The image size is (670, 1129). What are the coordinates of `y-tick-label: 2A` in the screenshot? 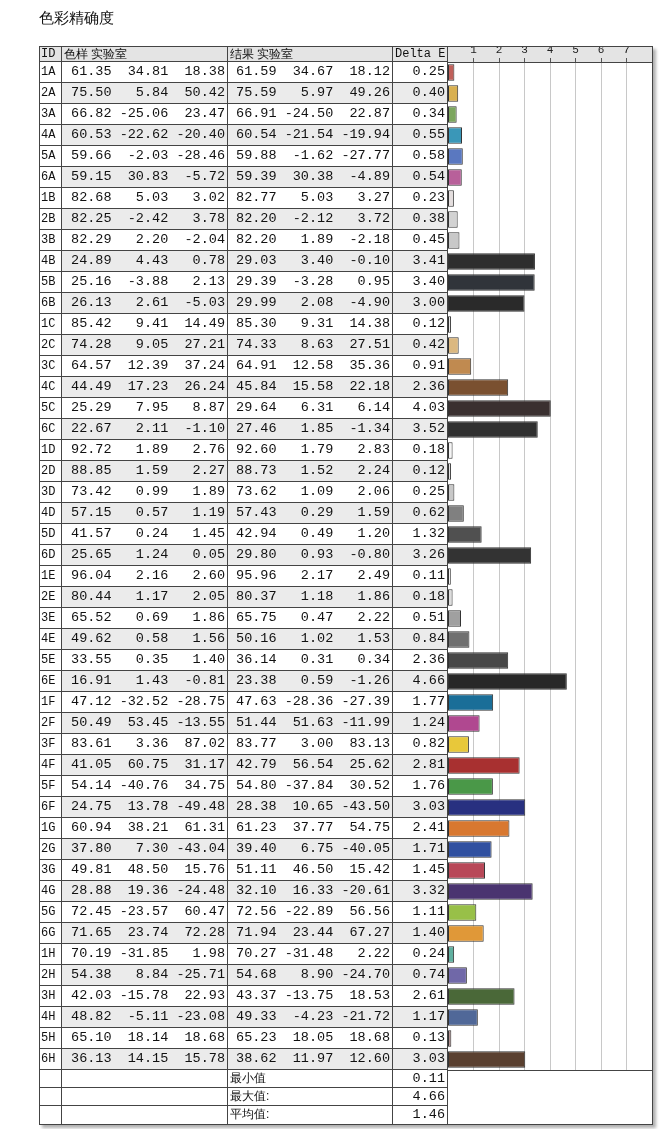 It's located at (51, 93).